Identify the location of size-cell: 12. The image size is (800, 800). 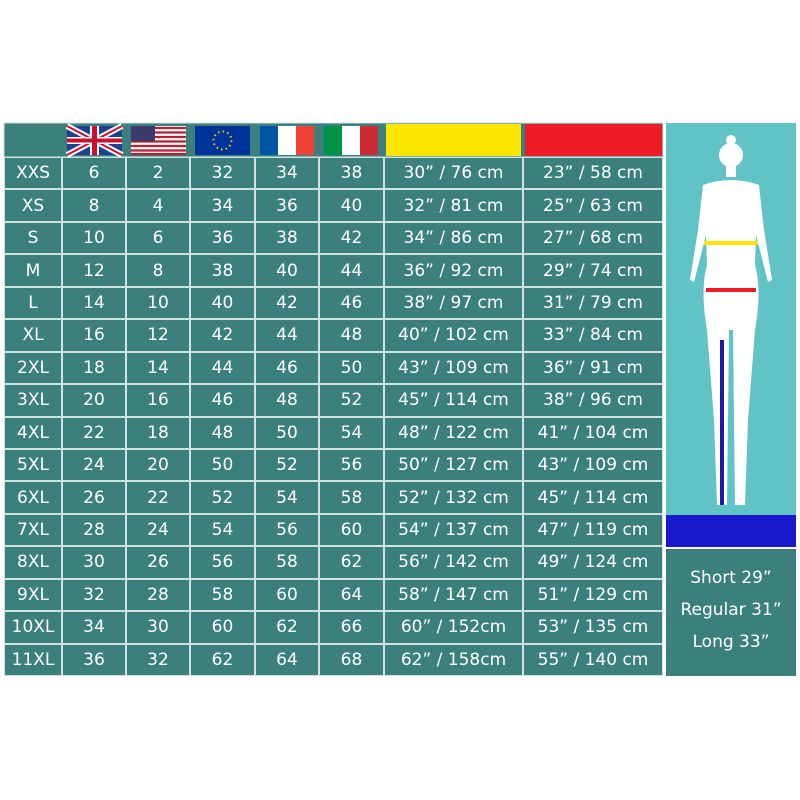
(158, 335).